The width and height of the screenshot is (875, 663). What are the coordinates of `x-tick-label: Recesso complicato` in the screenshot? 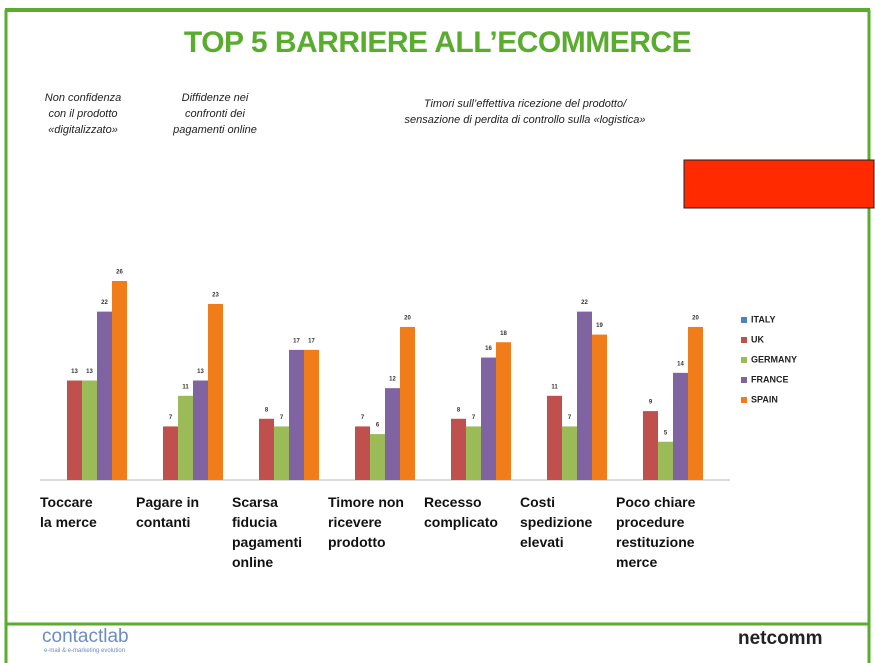 It's located at (461, 512).